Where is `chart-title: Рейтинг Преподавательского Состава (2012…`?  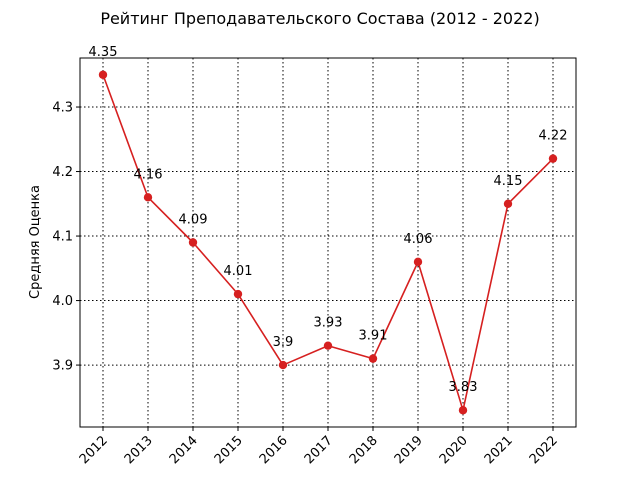 chart-title: Рейтинг Преподавательского Состава (2012… is located at coordinates (319, 18).